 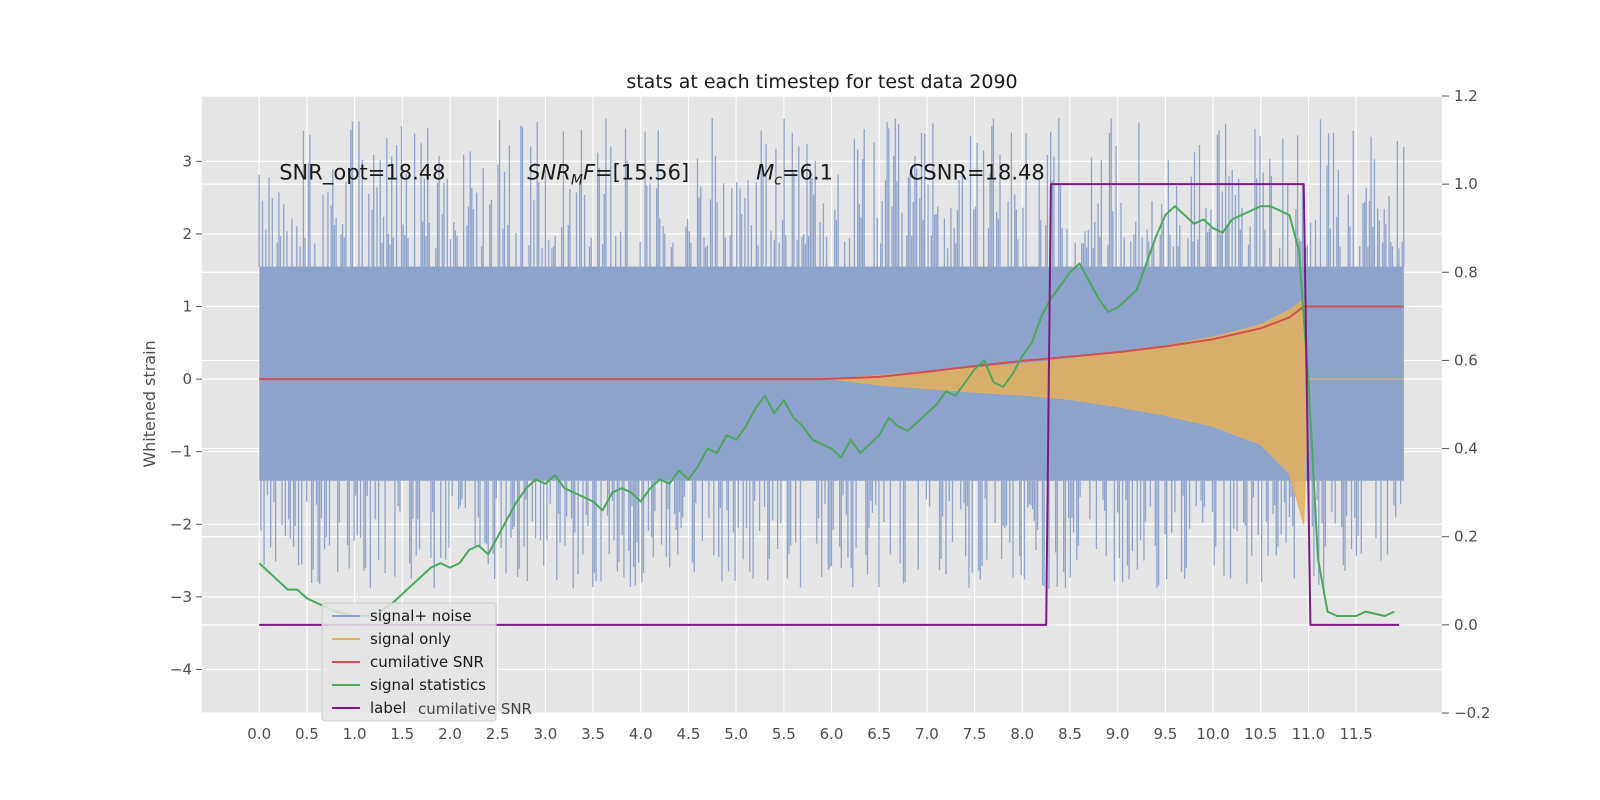 I want to click on legend-entry: cumilative SNR, so click(x=427, y=662).